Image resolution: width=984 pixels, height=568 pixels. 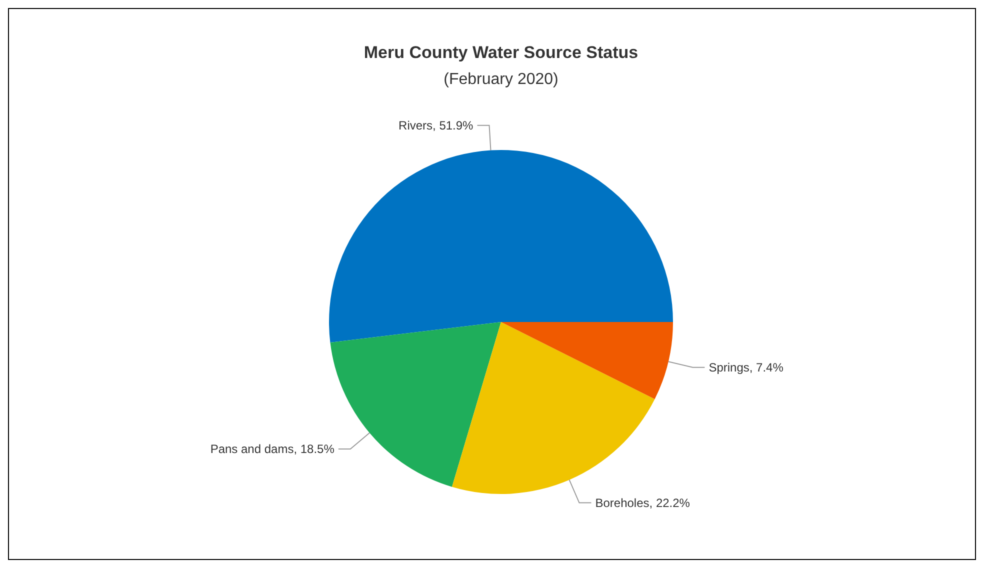 What do you see at coordinates (436, 125) in the screenshot?
I see `slice-label: Rivers, 51.9%` at bounding box center [436, 125].